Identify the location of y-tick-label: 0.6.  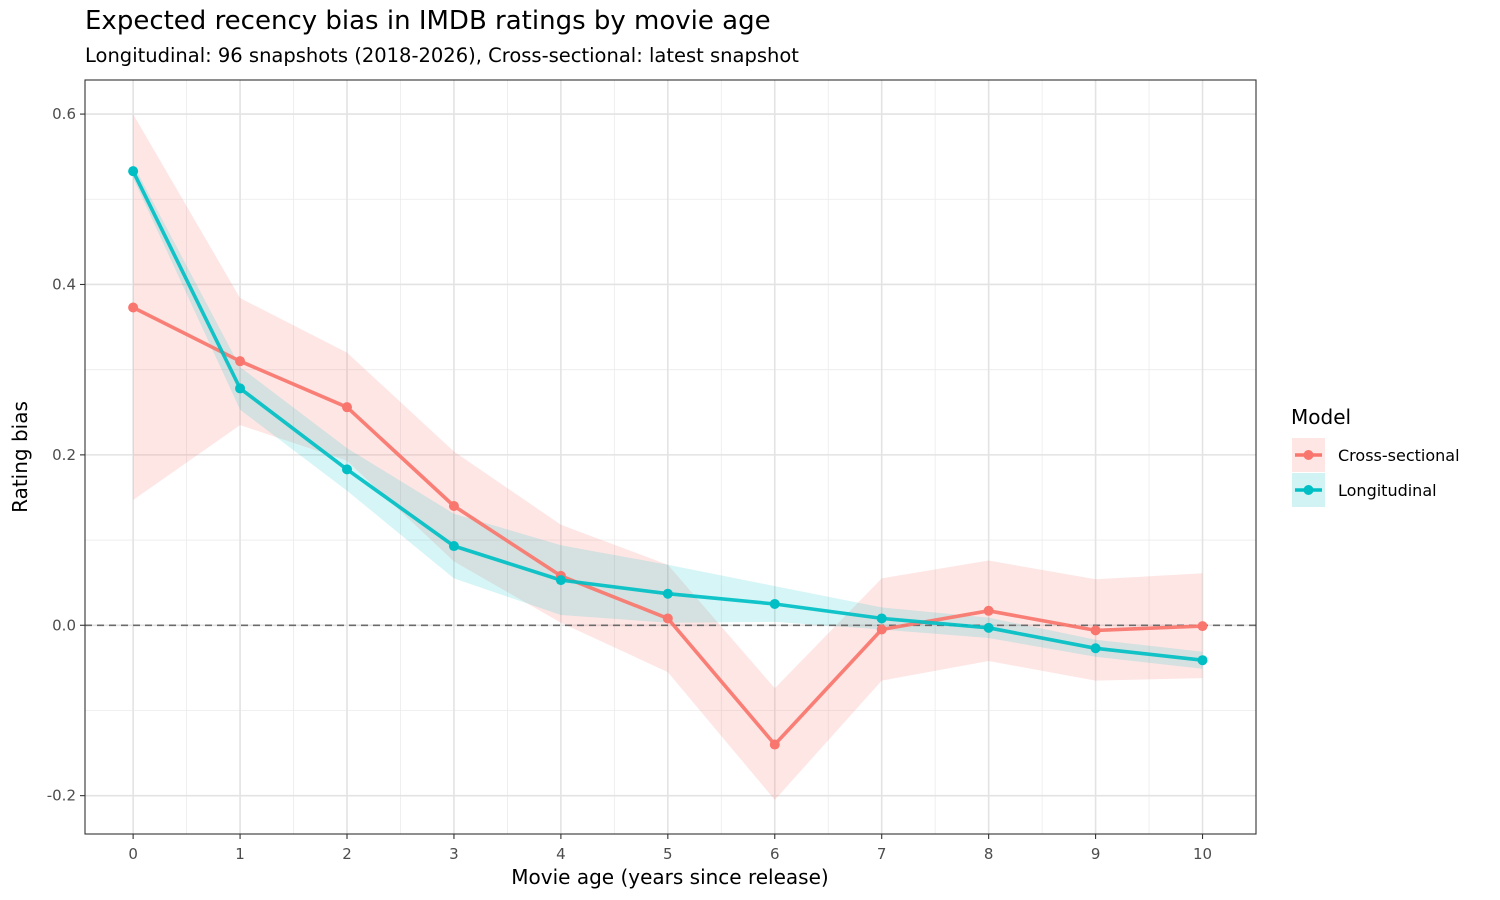
(64, 114).